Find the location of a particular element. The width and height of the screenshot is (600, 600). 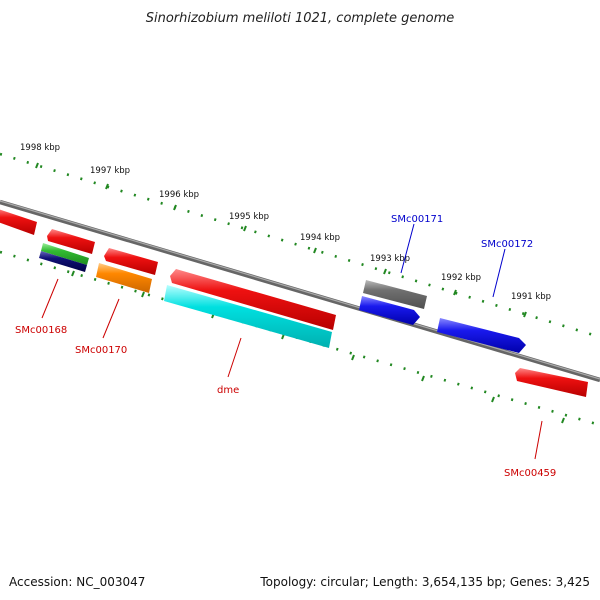

gene-smc00171 is located at coordinates (395, 294).